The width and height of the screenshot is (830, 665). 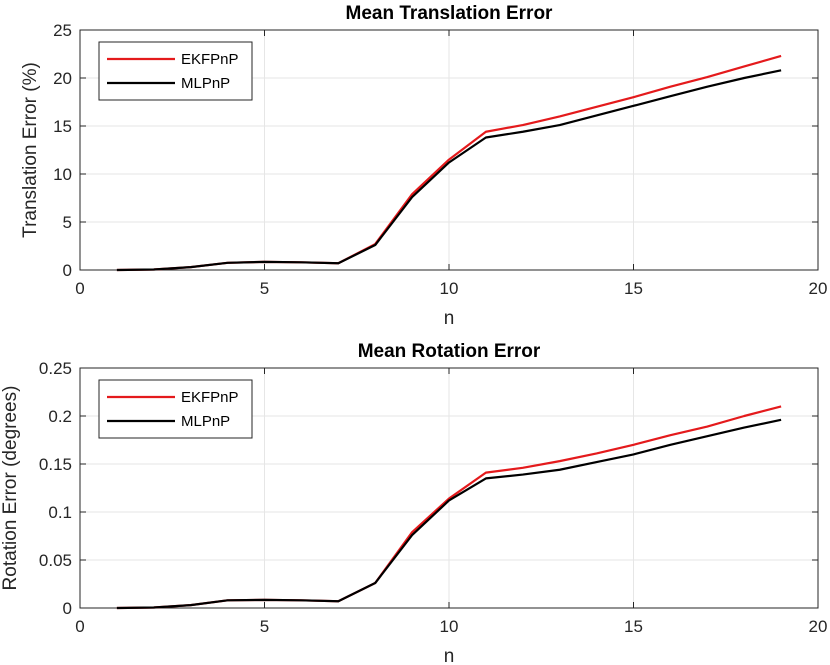 I want to click on chart-title: Mean Rotation Error, so click(x=449, y=351).